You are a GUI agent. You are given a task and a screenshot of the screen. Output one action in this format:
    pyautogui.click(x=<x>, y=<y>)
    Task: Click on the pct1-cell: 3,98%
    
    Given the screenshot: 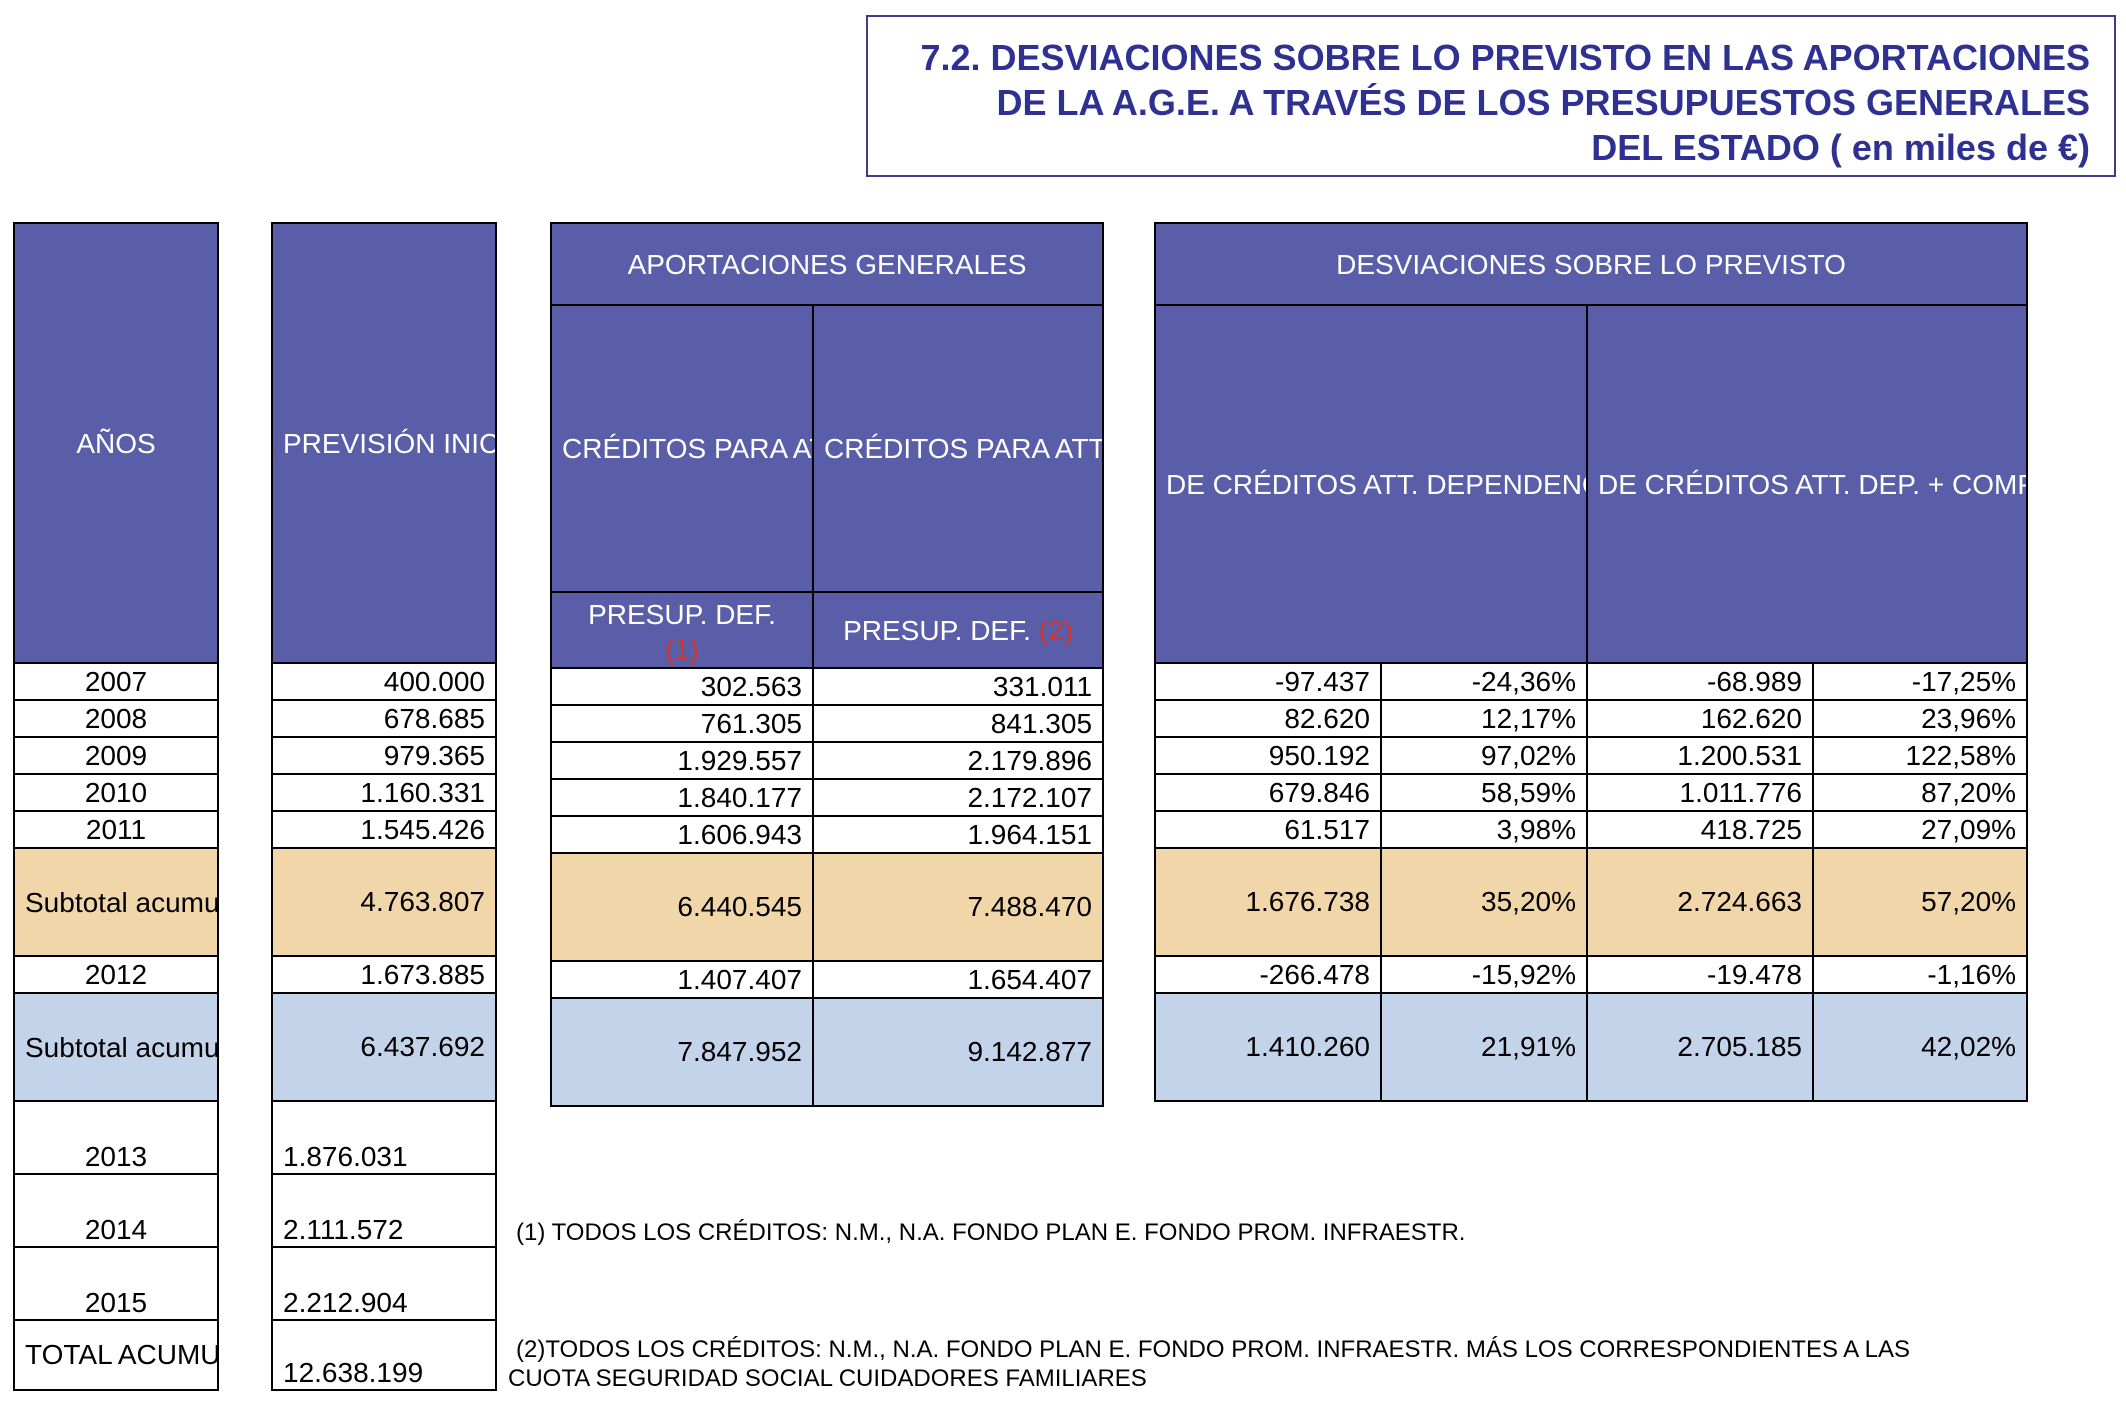 What is the action you would take?
    pyautogui.click(x=1484, y=829)
    